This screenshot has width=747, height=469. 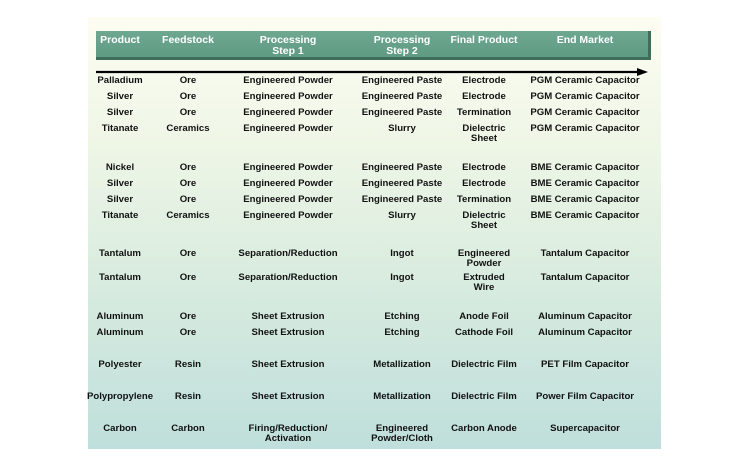 What do you see at coordinates (484, 282) in the screenshot?
I see `table-cell: Extruded Wire` at bounding box center [484, 282].